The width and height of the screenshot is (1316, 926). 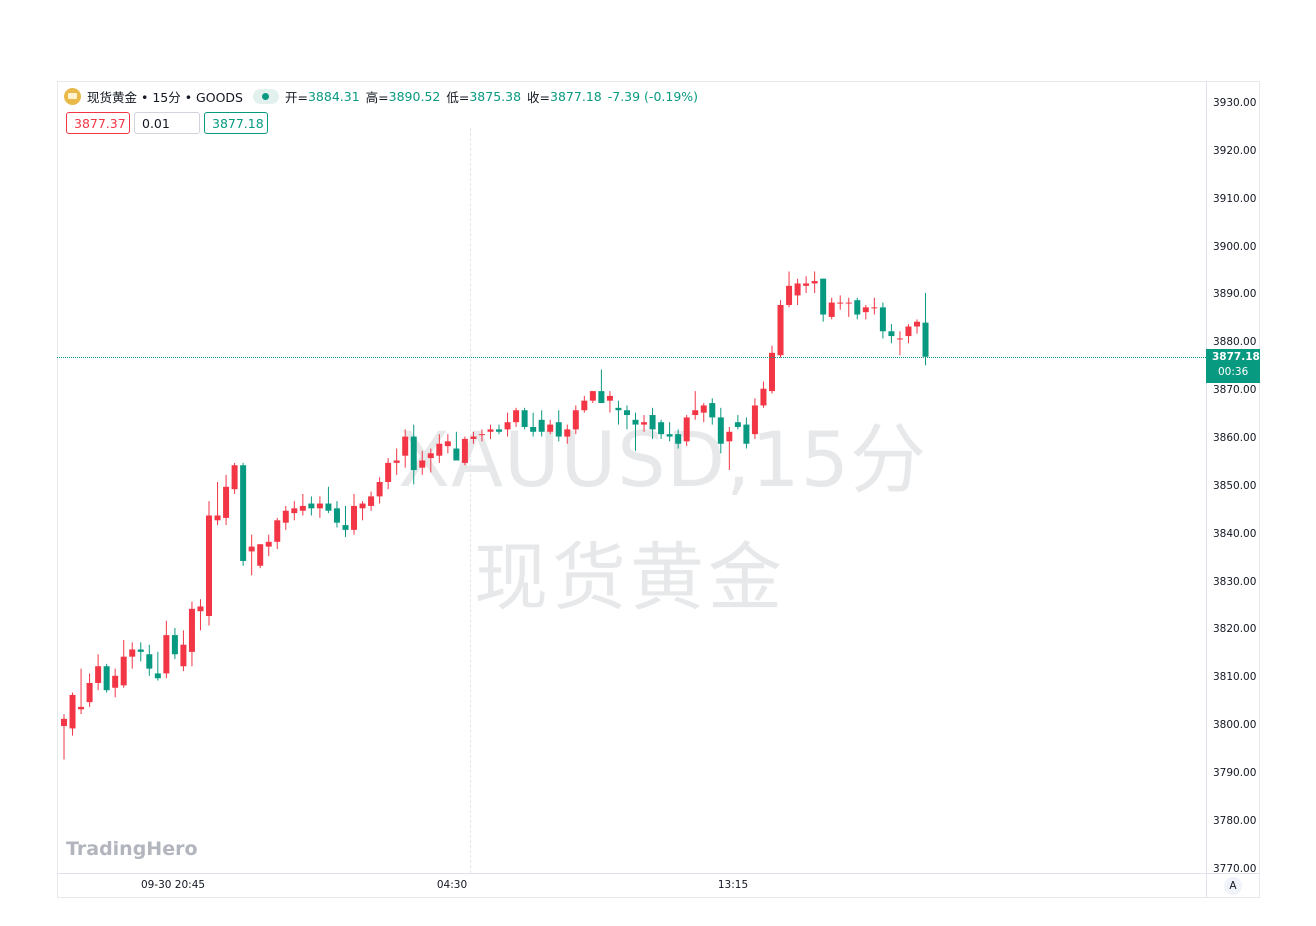 I want to click on price-tick-label: 3870.00, so click(x=1235, y=390).